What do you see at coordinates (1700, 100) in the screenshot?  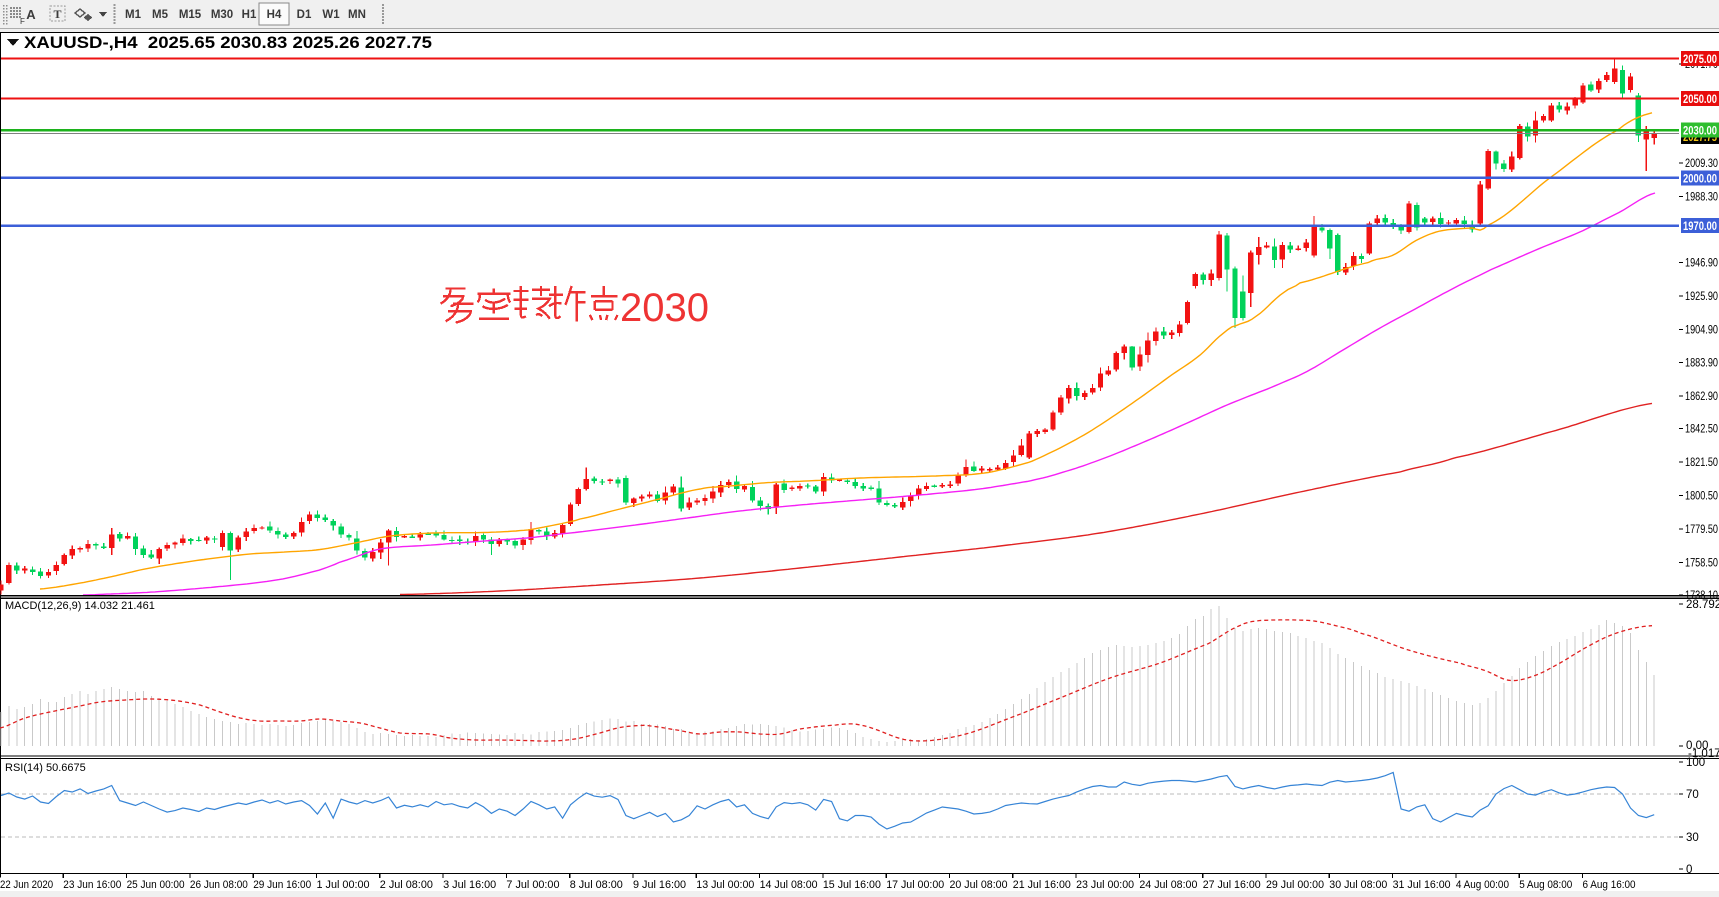 I see `svg-text: 2050.00` at bounding box center [1700, 100].